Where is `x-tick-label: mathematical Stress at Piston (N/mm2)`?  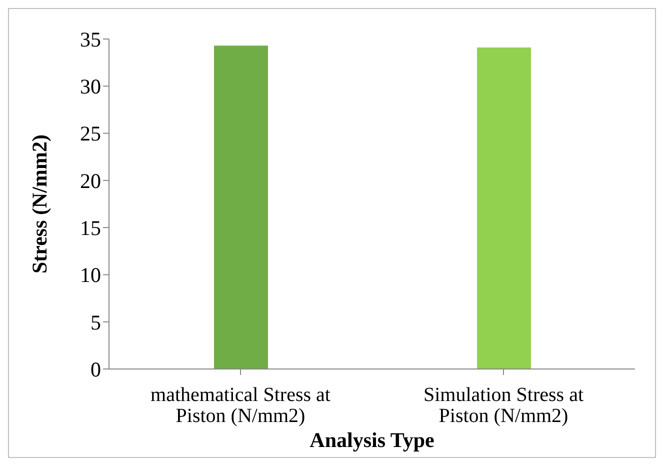
x-tick-label: mathematical Stress at Piston (N/mm2) is located at coordinates (240, 405).